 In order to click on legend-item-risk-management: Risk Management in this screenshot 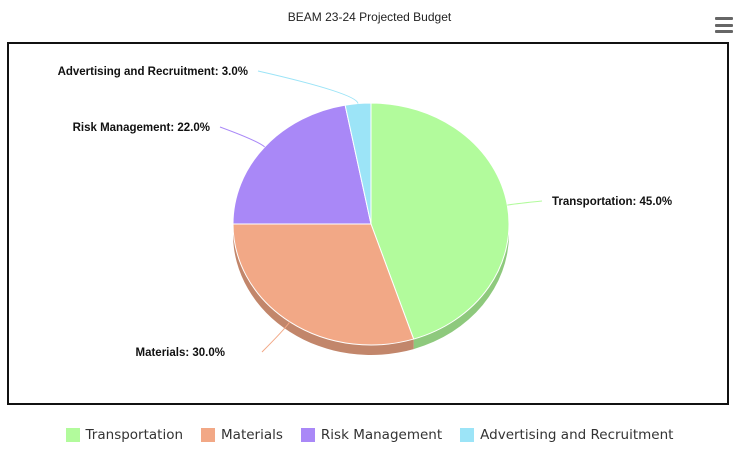, I will do `click(371, 435)`.